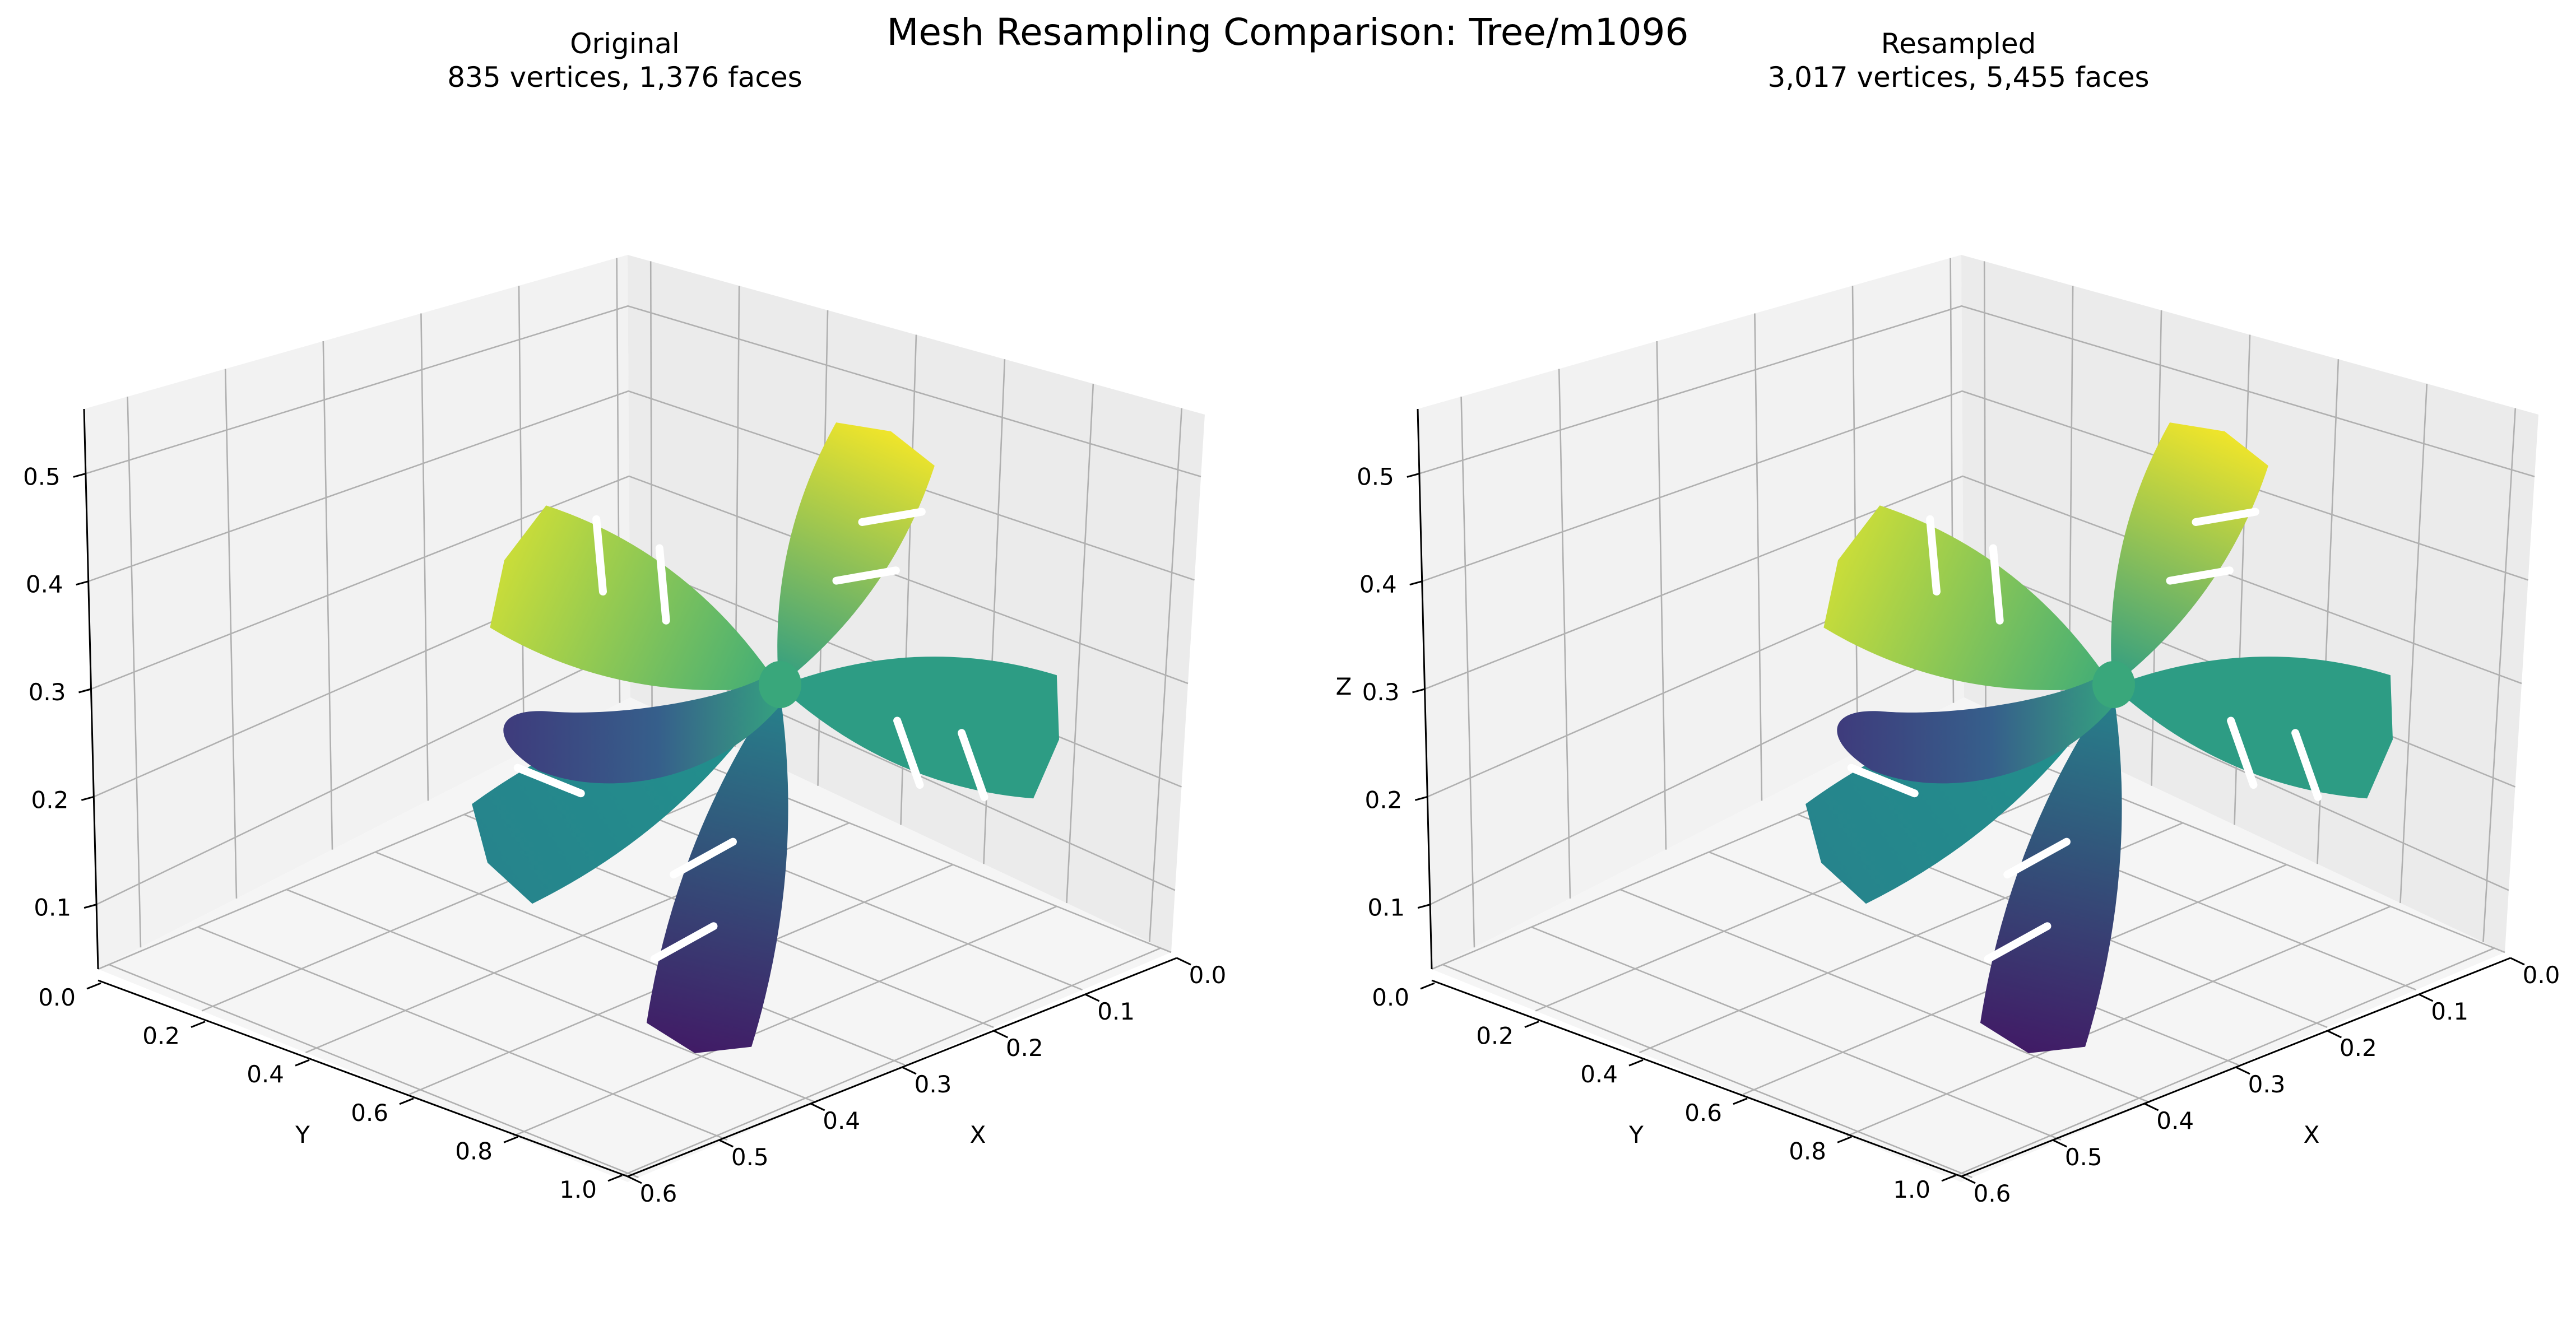 The image size is (2576, 1326). What do you see at coordinates (644, 728) in the screenshot?
I see `stem-tube` at bounding box center [644, 728].